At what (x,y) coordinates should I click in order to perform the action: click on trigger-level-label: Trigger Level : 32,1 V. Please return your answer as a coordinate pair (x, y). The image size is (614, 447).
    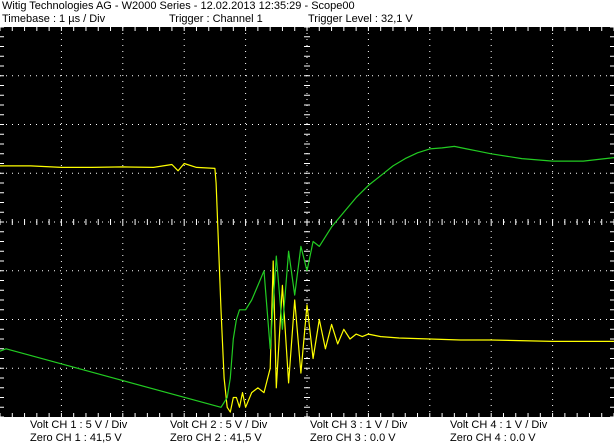
    Looking at the image, I should click on (360, 19).